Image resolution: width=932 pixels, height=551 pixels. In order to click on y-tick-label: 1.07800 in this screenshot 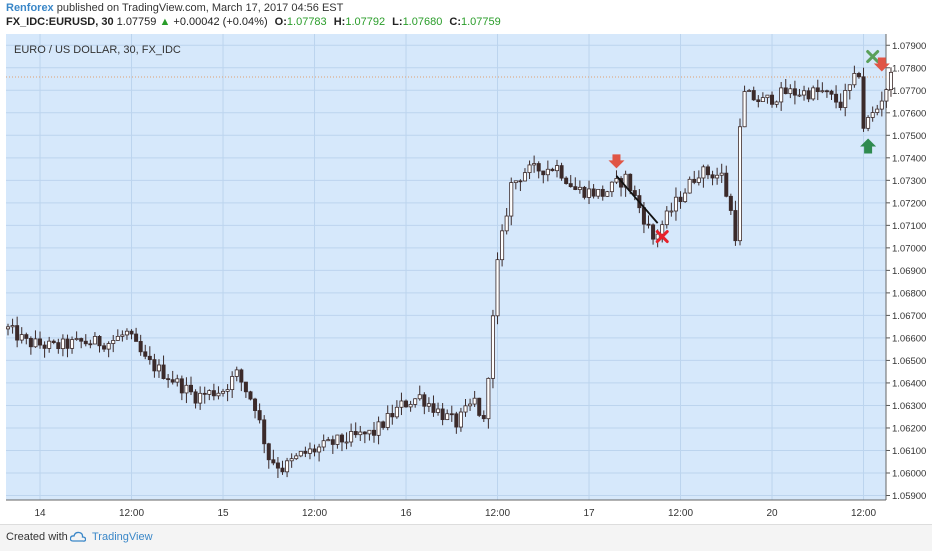, I will do `click(909, 68)`.